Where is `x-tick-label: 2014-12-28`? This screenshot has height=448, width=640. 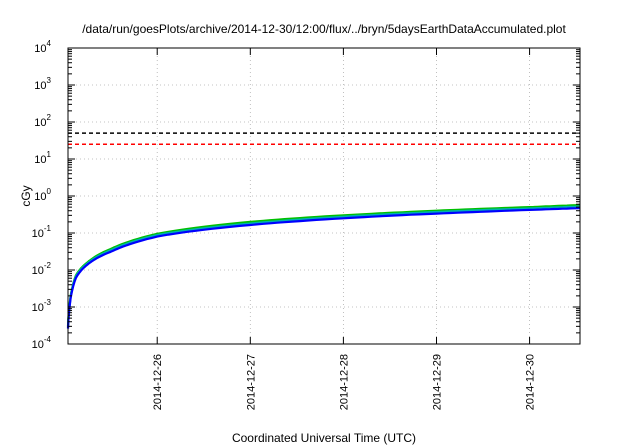 x-tick-label: 2014-12-28 is located at coordinates (344, 382).